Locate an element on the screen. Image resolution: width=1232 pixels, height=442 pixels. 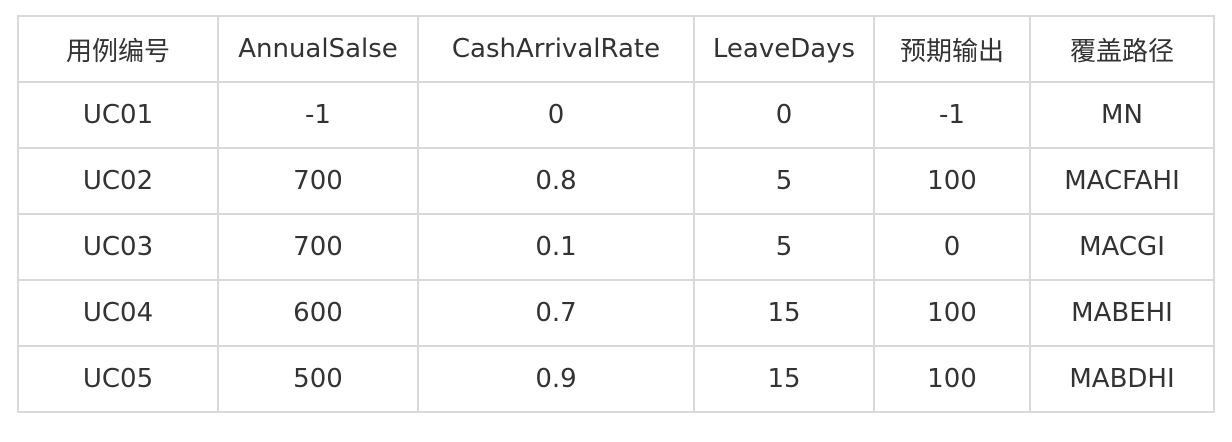
header-cash-arrival-rate: CashArrivalRate is located at coordinates (556, 49).